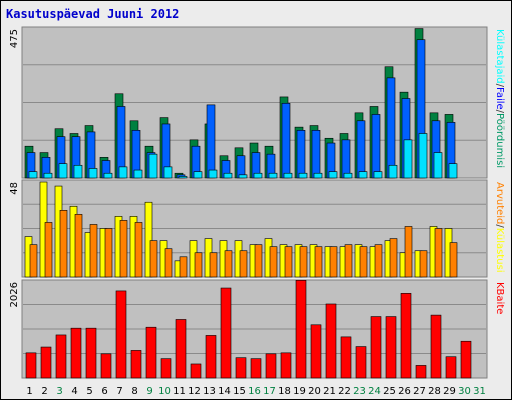  I want to click on day-label: 19, so click(299, 391).